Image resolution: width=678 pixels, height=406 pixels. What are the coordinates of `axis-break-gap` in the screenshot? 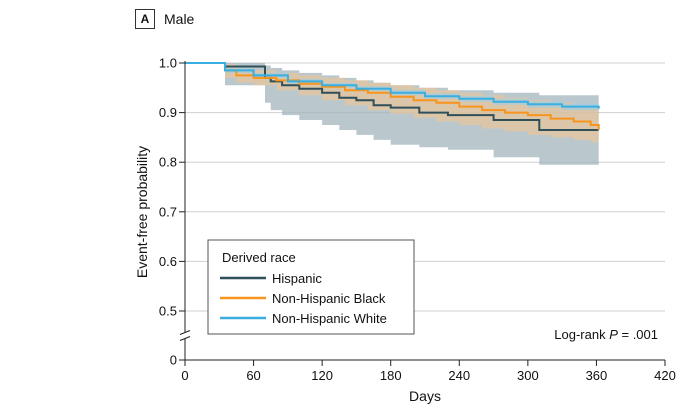 It's located at (185, 335).